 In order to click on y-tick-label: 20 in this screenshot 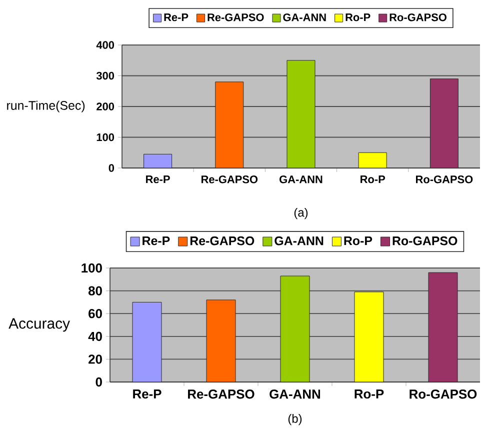, I will do `click(95, 359)`.